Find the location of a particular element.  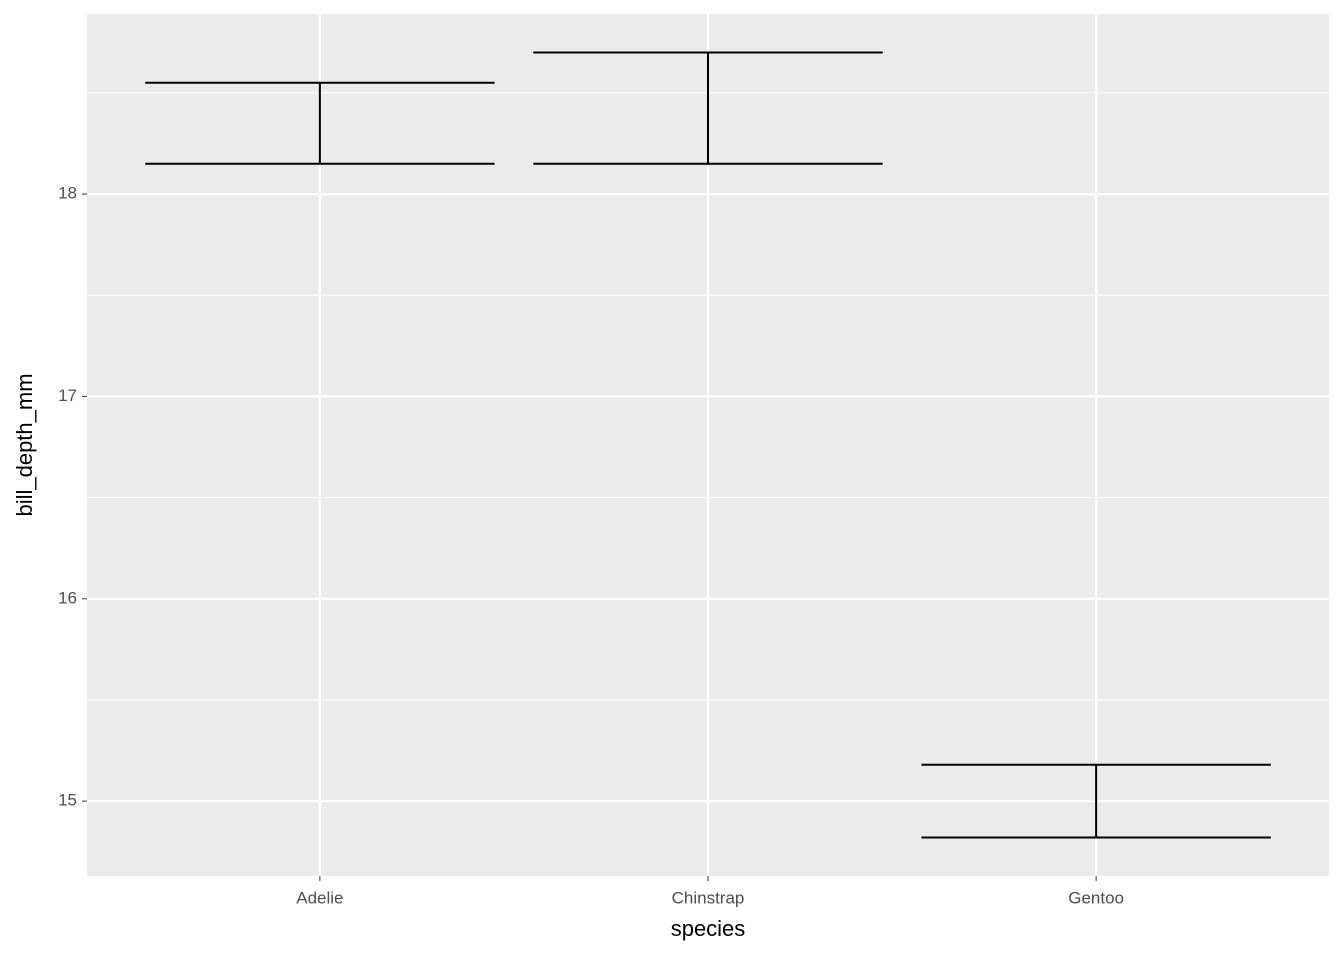

x-axis-title: species is located at coordinates (708, 928).